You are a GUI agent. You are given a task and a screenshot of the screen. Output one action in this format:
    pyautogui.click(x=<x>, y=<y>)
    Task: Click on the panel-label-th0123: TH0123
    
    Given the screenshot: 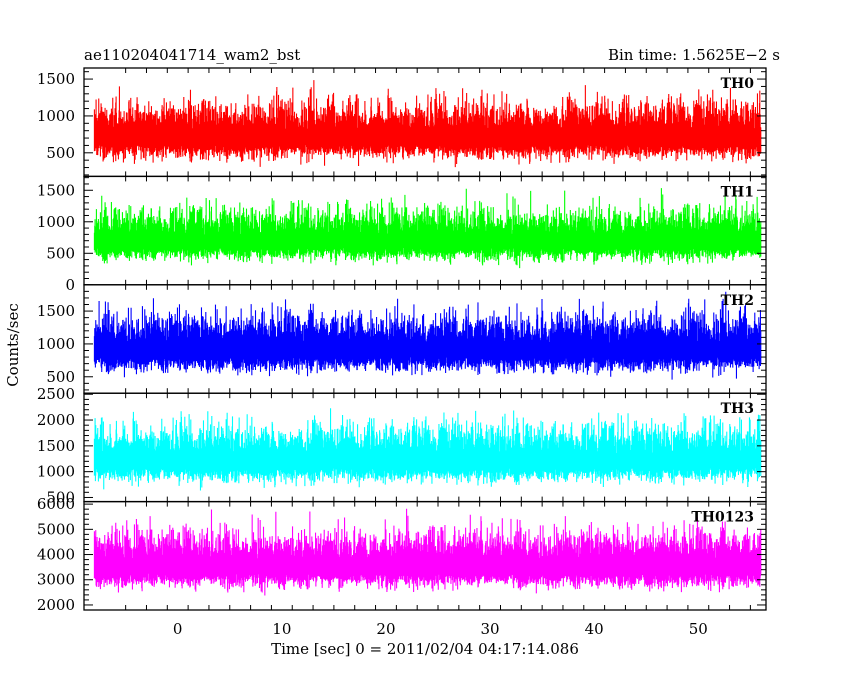 What is the action you would take?
    pyautogui.click(x=722, y=518)
    